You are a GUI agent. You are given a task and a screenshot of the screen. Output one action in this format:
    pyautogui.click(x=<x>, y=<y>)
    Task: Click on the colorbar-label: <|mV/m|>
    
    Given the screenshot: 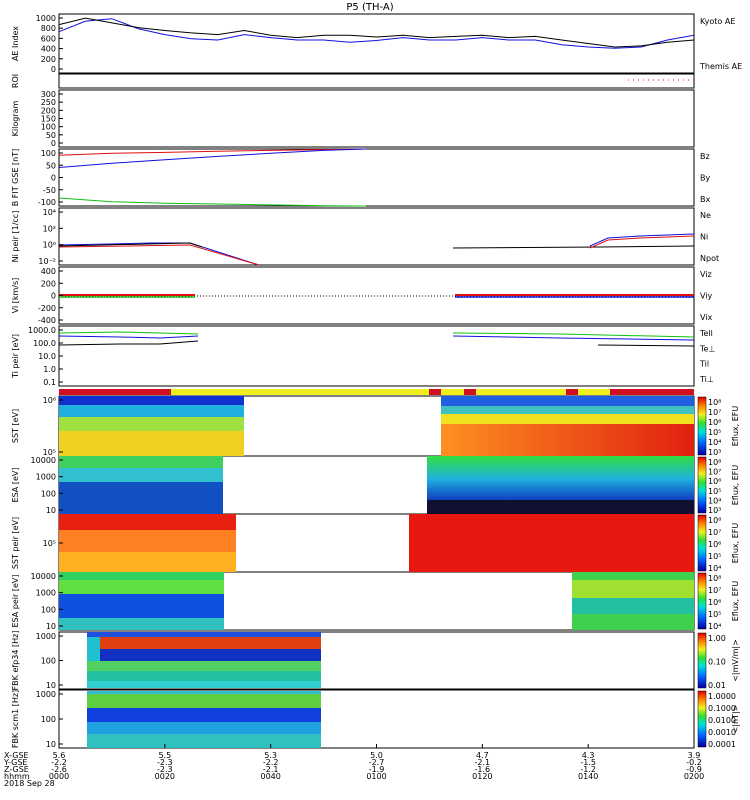 What is the action you would take?
    pyautogui.click(x=735, y=660)
    